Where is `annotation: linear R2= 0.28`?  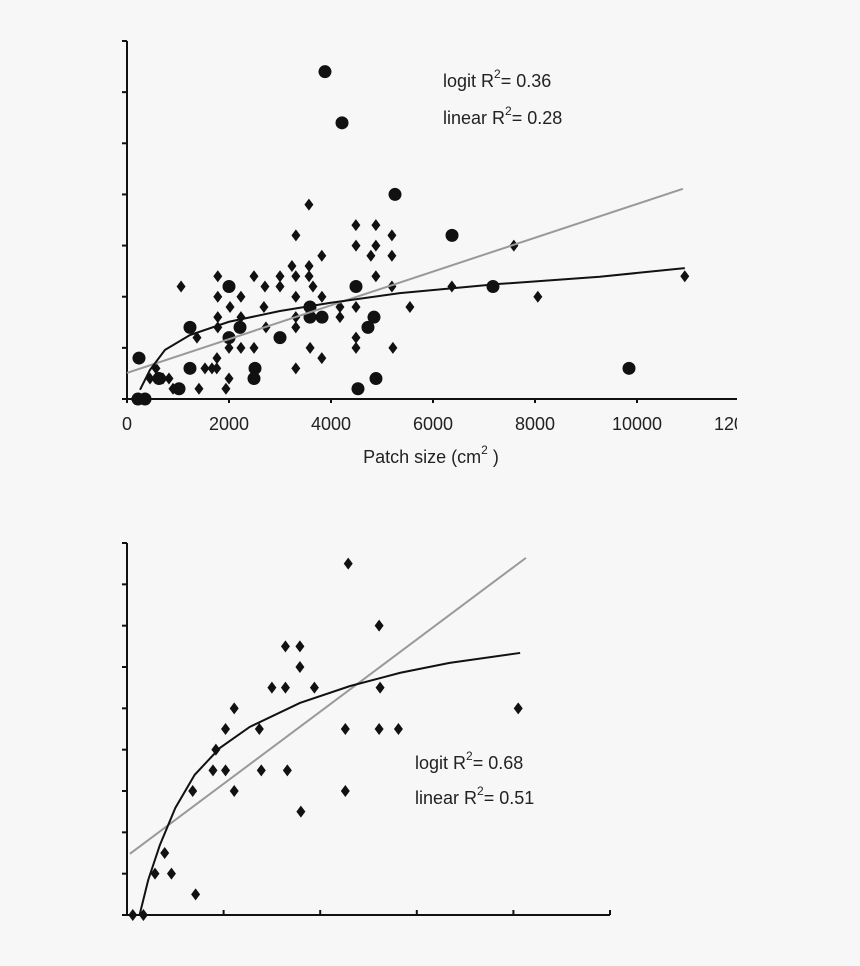 annotation: linear R2= 0.28 is located at coordinates (502, 116).